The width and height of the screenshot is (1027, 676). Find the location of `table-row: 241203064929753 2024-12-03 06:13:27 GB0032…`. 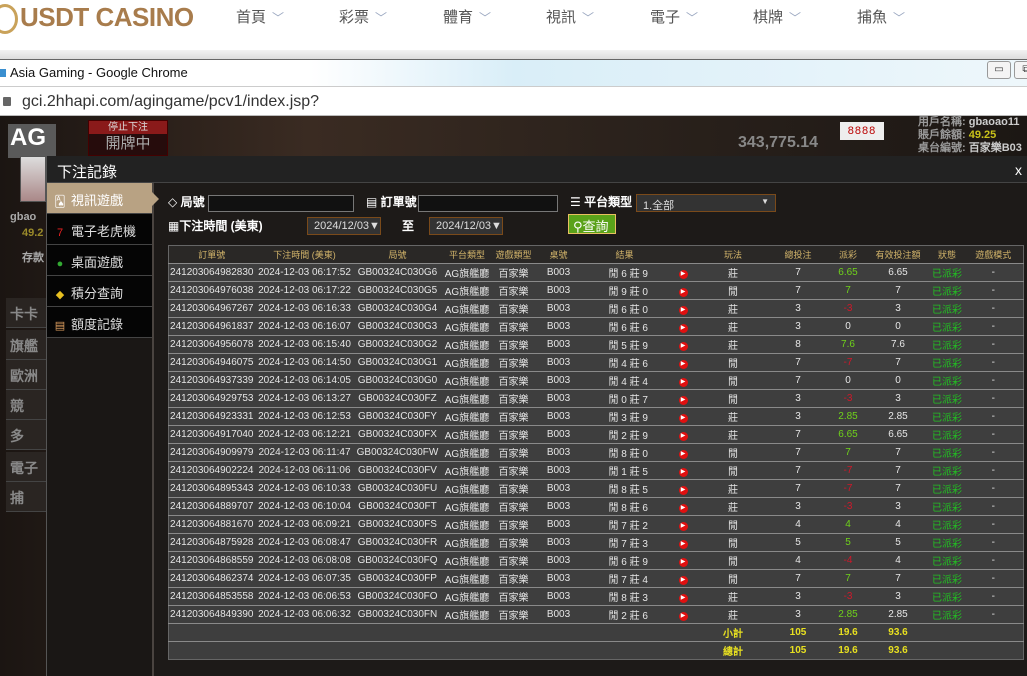

table-row: 241203064929753 2024-12-03 06:13:27 GB0032… is located at coordinates (596, 398).